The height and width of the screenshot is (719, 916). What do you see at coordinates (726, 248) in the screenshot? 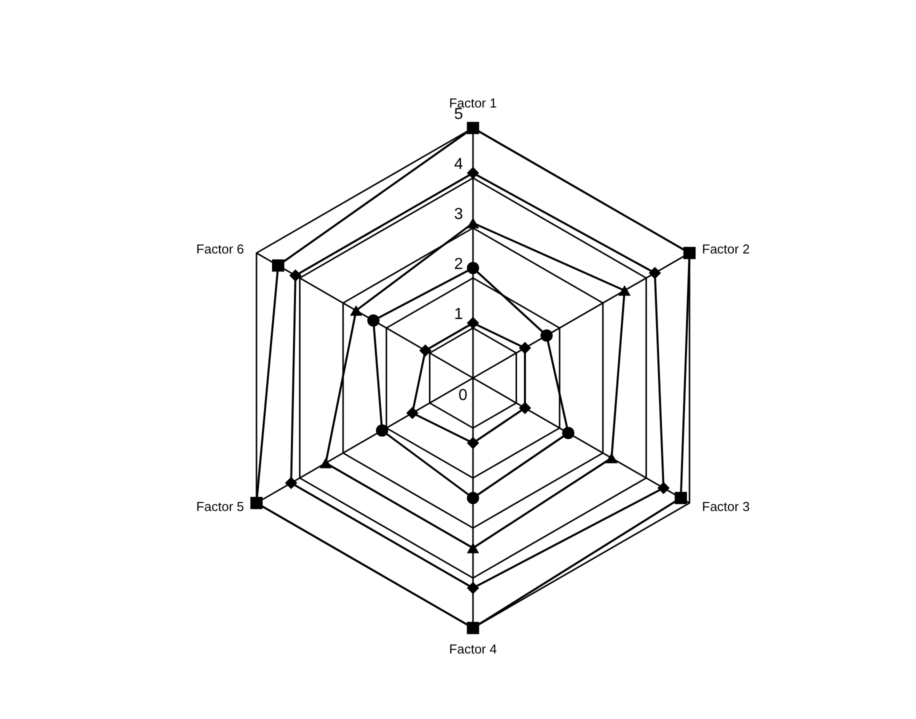
I see `spoke-label: Factor 2` at bounding box center [726, 248].